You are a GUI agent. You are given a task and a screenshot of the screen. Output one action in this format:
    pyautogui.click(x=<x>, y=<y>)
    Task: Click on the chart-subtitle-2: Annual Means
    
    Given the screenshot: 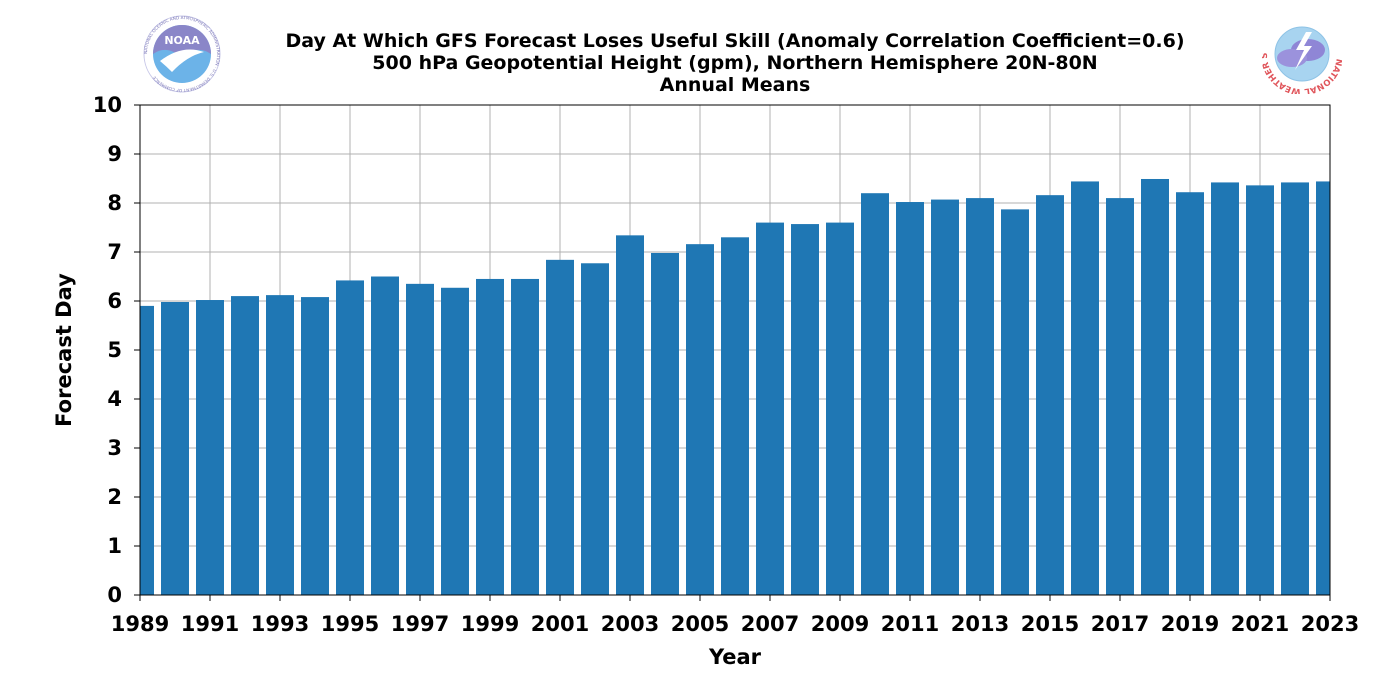 What is the action you would take?
    pyautogui.click(x=735, y=85)
    